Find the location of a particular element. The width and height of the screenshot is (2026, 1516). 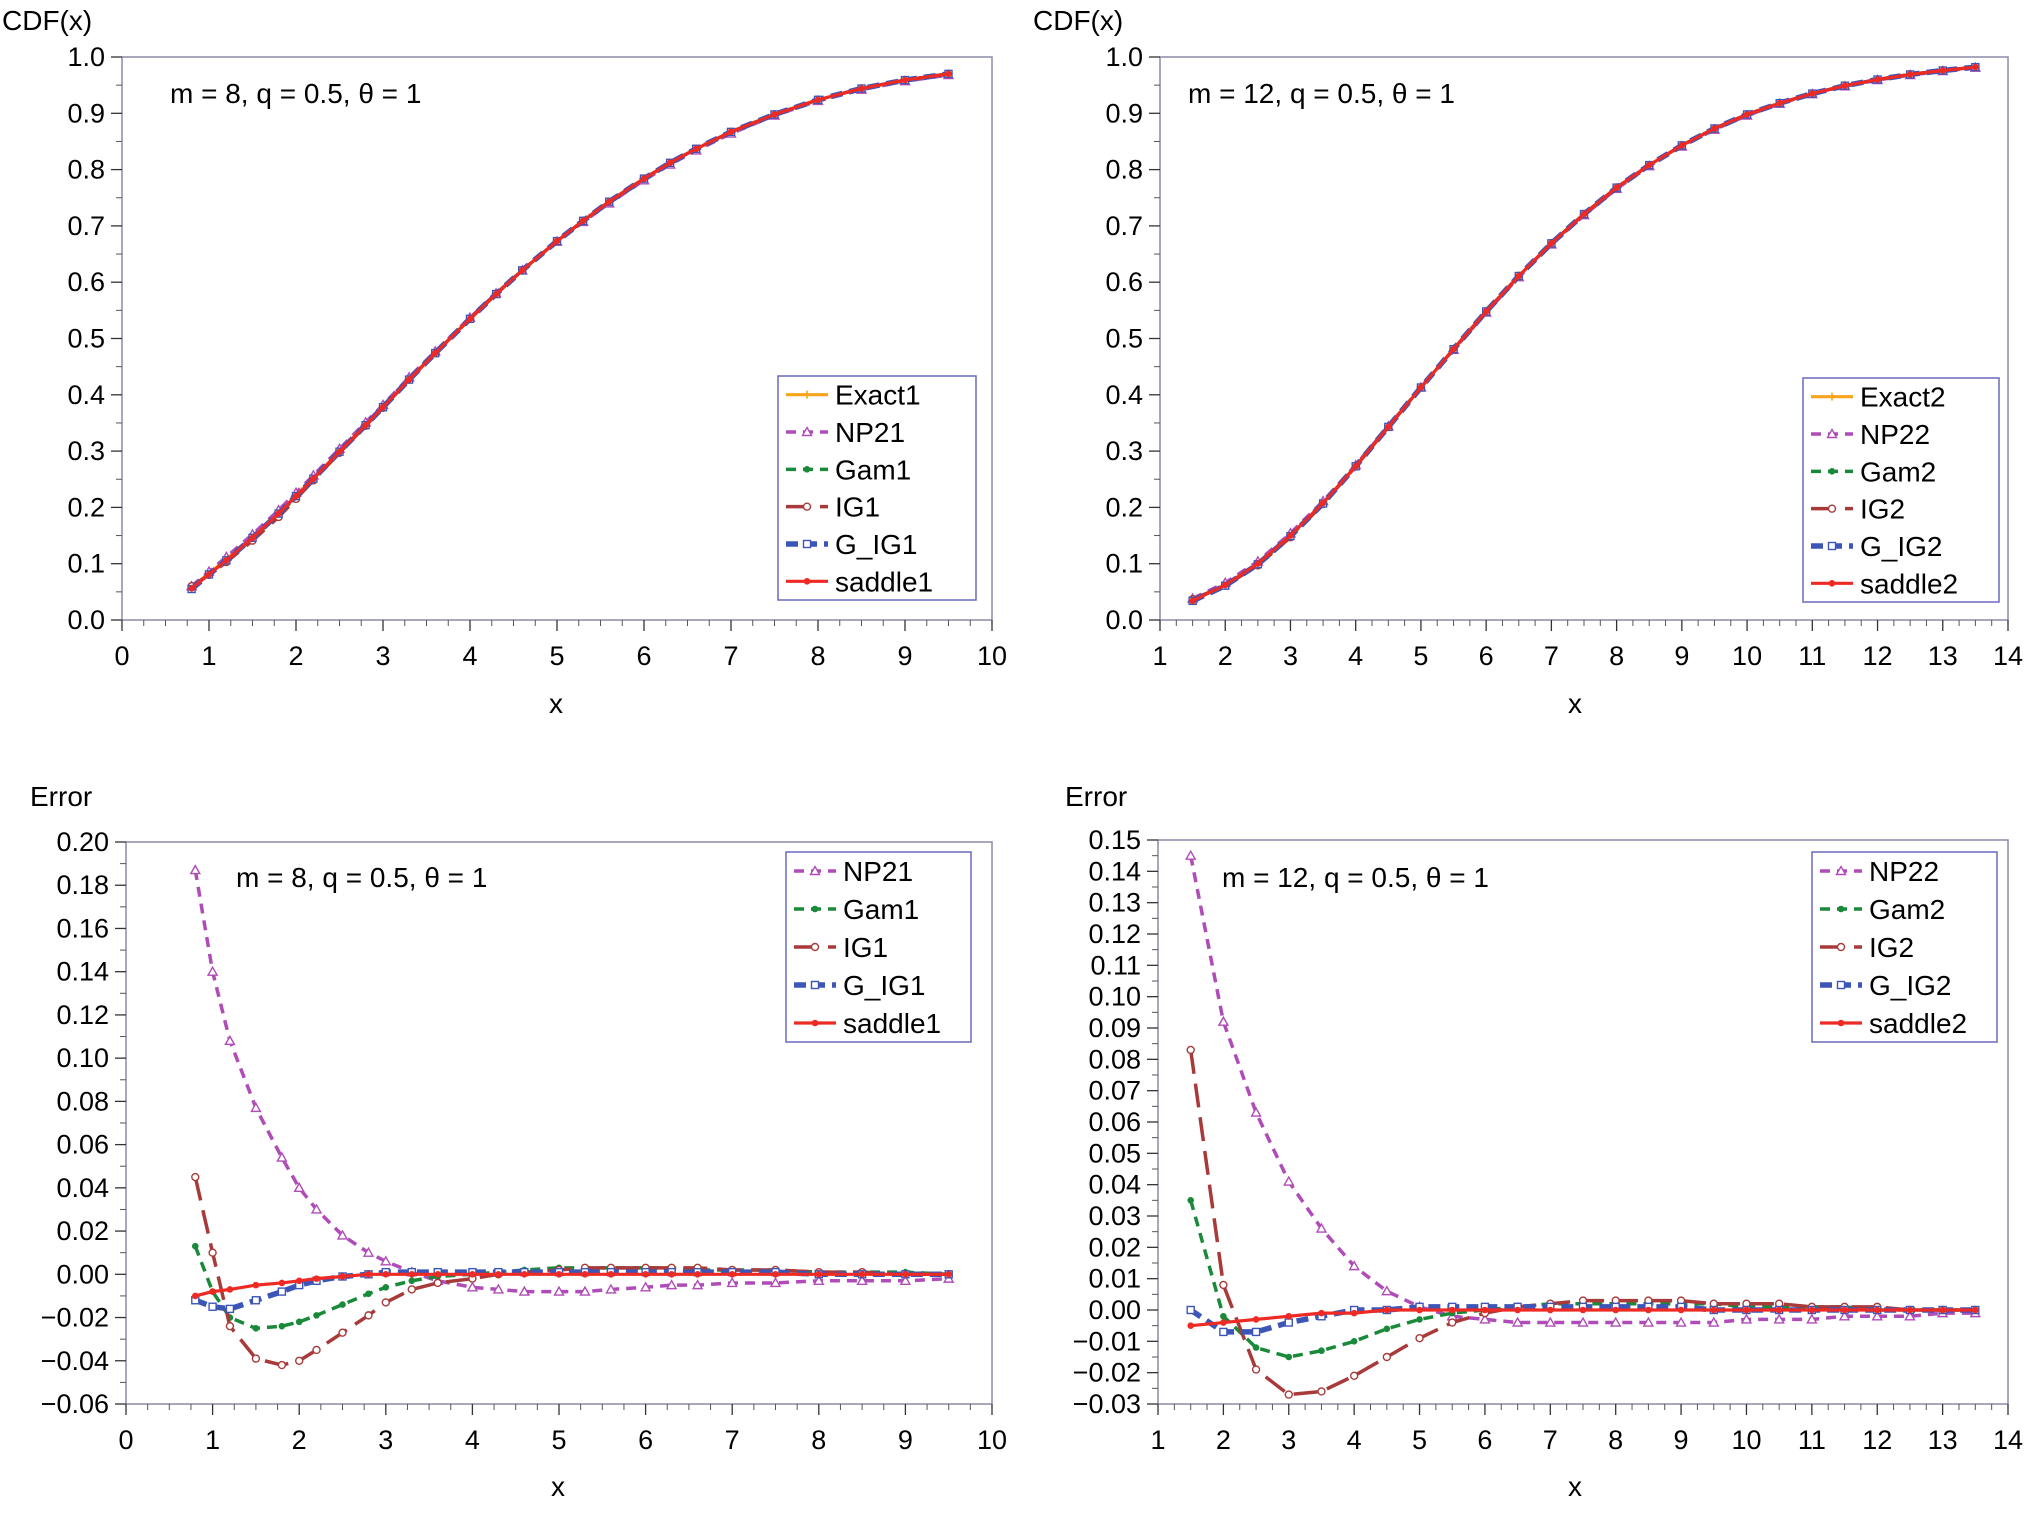

x-tick-label: 5 is located at coordinates (556, 656).